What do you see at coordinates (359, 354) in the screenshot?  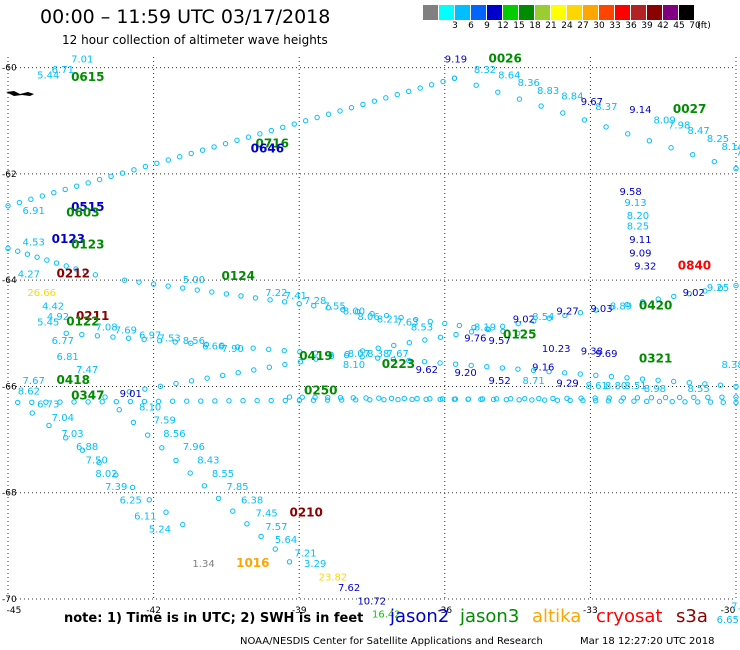 I see `wave-height-value: 8.07` at bounding box center [359, 354].